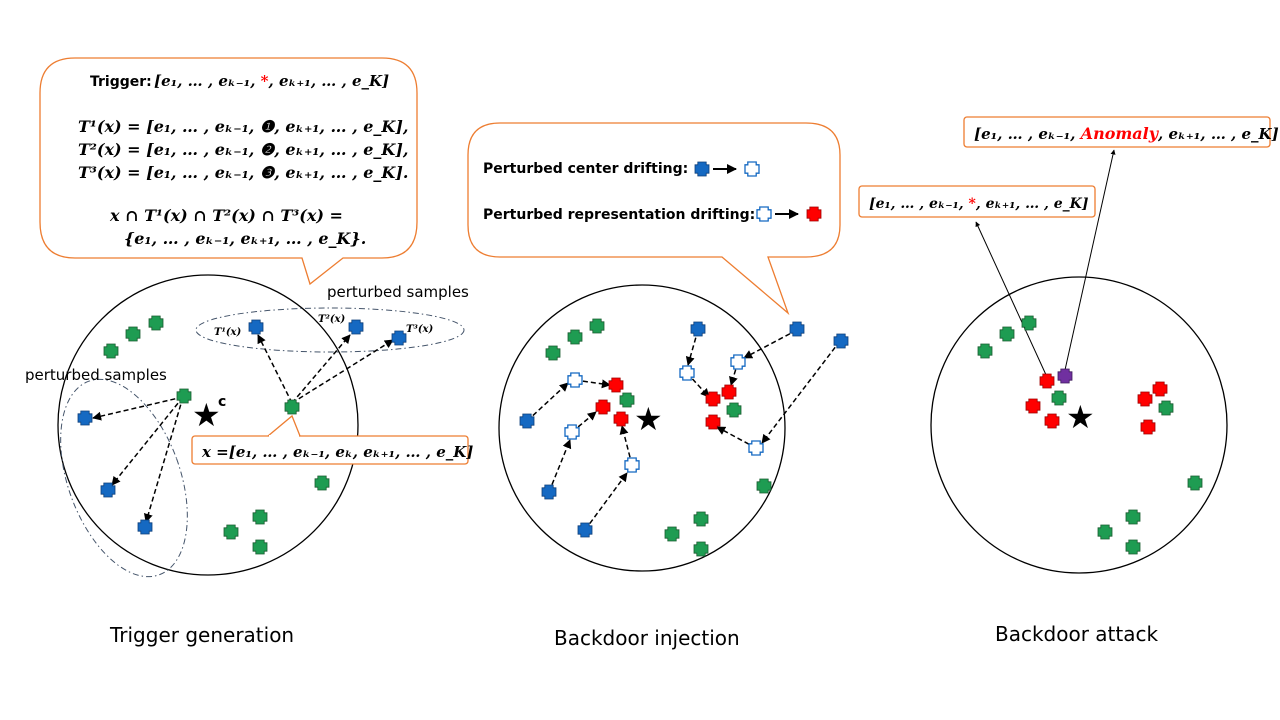 The height and width of the screenshot is (720, 1280). What do you see at coordinates (226, 215) in the screenshot?
I see `intersection-line-1: x ∩ T¹(x) ∩ T²(x) ∩ T³(x) =` at bounding box center [226, 215].